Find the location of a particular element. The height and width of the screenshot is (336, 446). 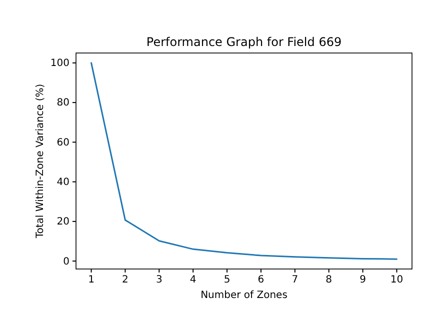

y-tick-label: 0 is located at coordinates (66, 262).